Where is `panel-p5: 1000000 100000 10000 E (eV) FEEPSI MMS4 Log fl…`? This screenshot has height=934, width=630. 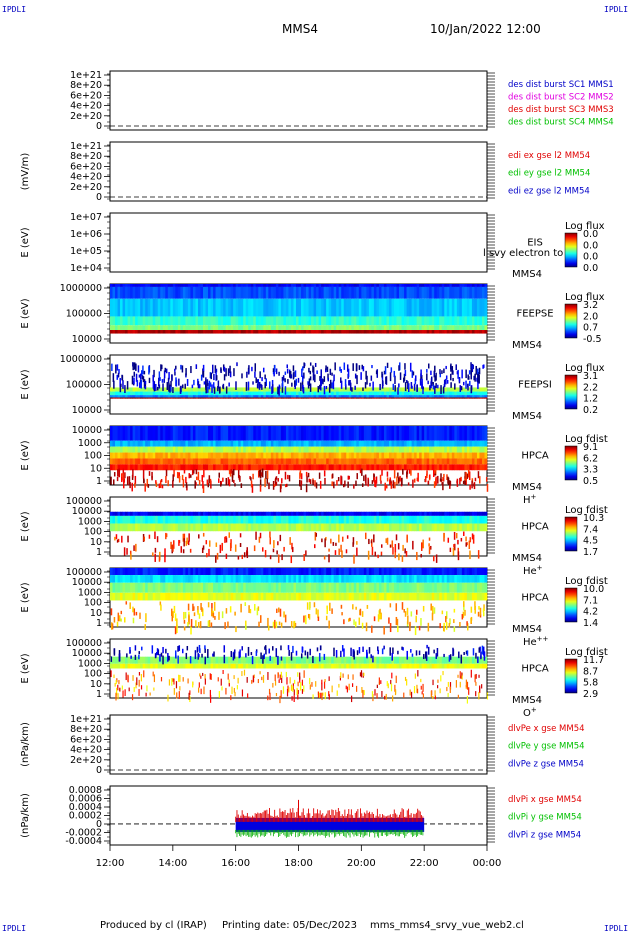 panel-p5: 1000000 100000 10000 E (eV) FEEPSI MMS4 Log fl… is located at coordinates (312, 388).